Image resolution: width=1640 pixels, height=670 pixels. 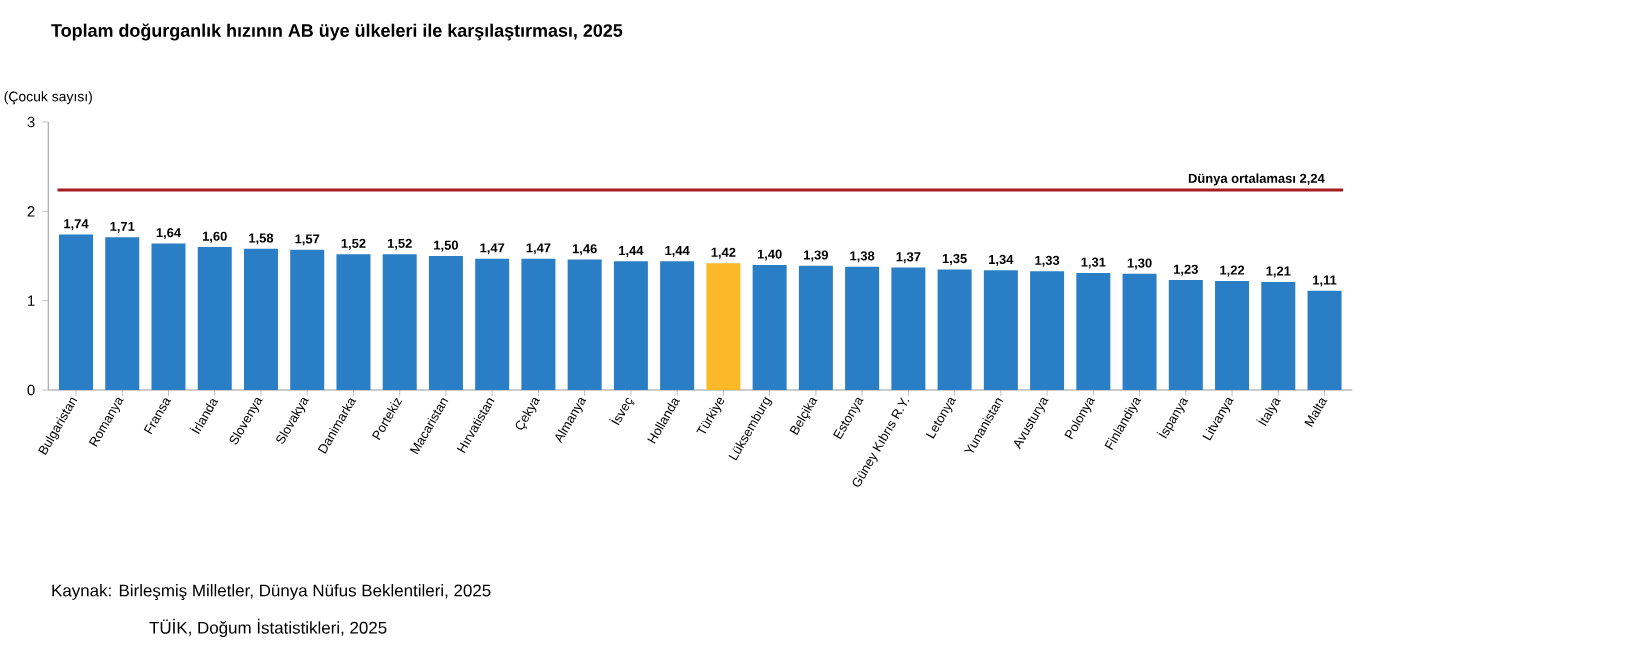 I want to click on chart-title: Toplam doğurganlık hızının AB üye ülkeleri ile karşılaştırması, 2025, so click(x=337, y=32).